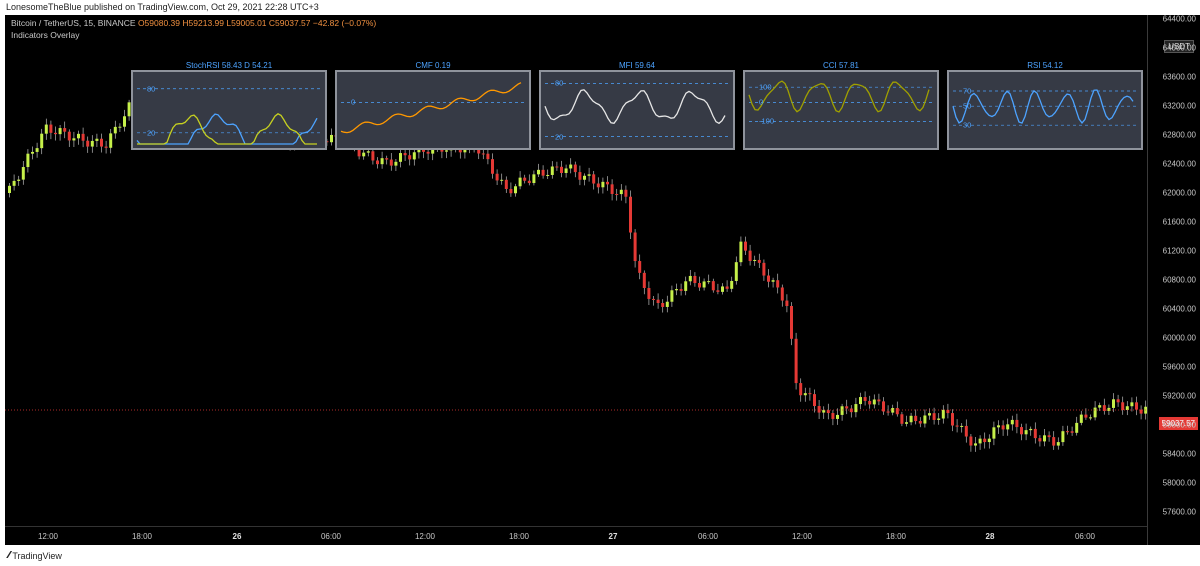 The height and width of the screenshot is (566, 1200). Describe the element at coordinates (1179, 338) in the screenshot. I see `price-label: 60000.00` at that location.